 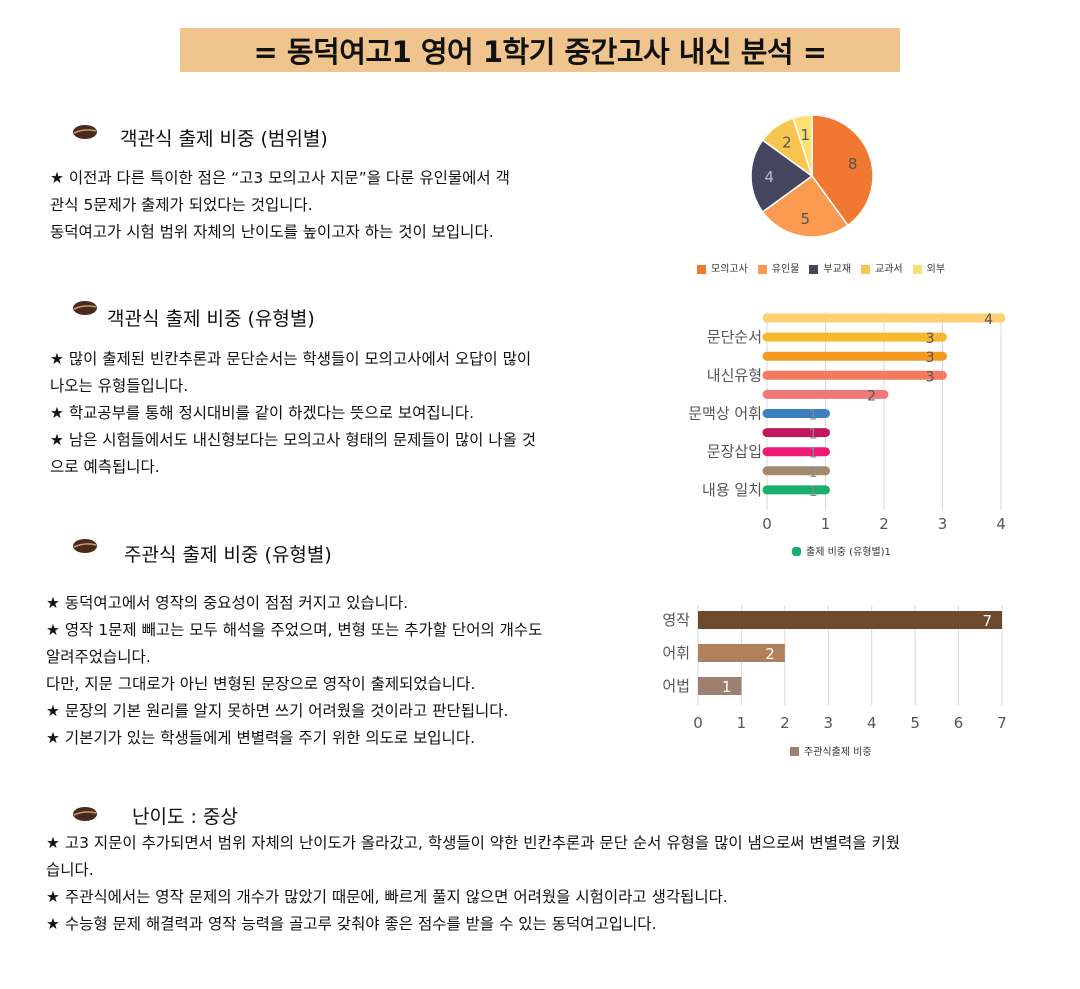 What do you see at coordinates (725, 414) in the screenshot?
I see `category-label: 문맥상 어휘` at bounding box center [725, 414].